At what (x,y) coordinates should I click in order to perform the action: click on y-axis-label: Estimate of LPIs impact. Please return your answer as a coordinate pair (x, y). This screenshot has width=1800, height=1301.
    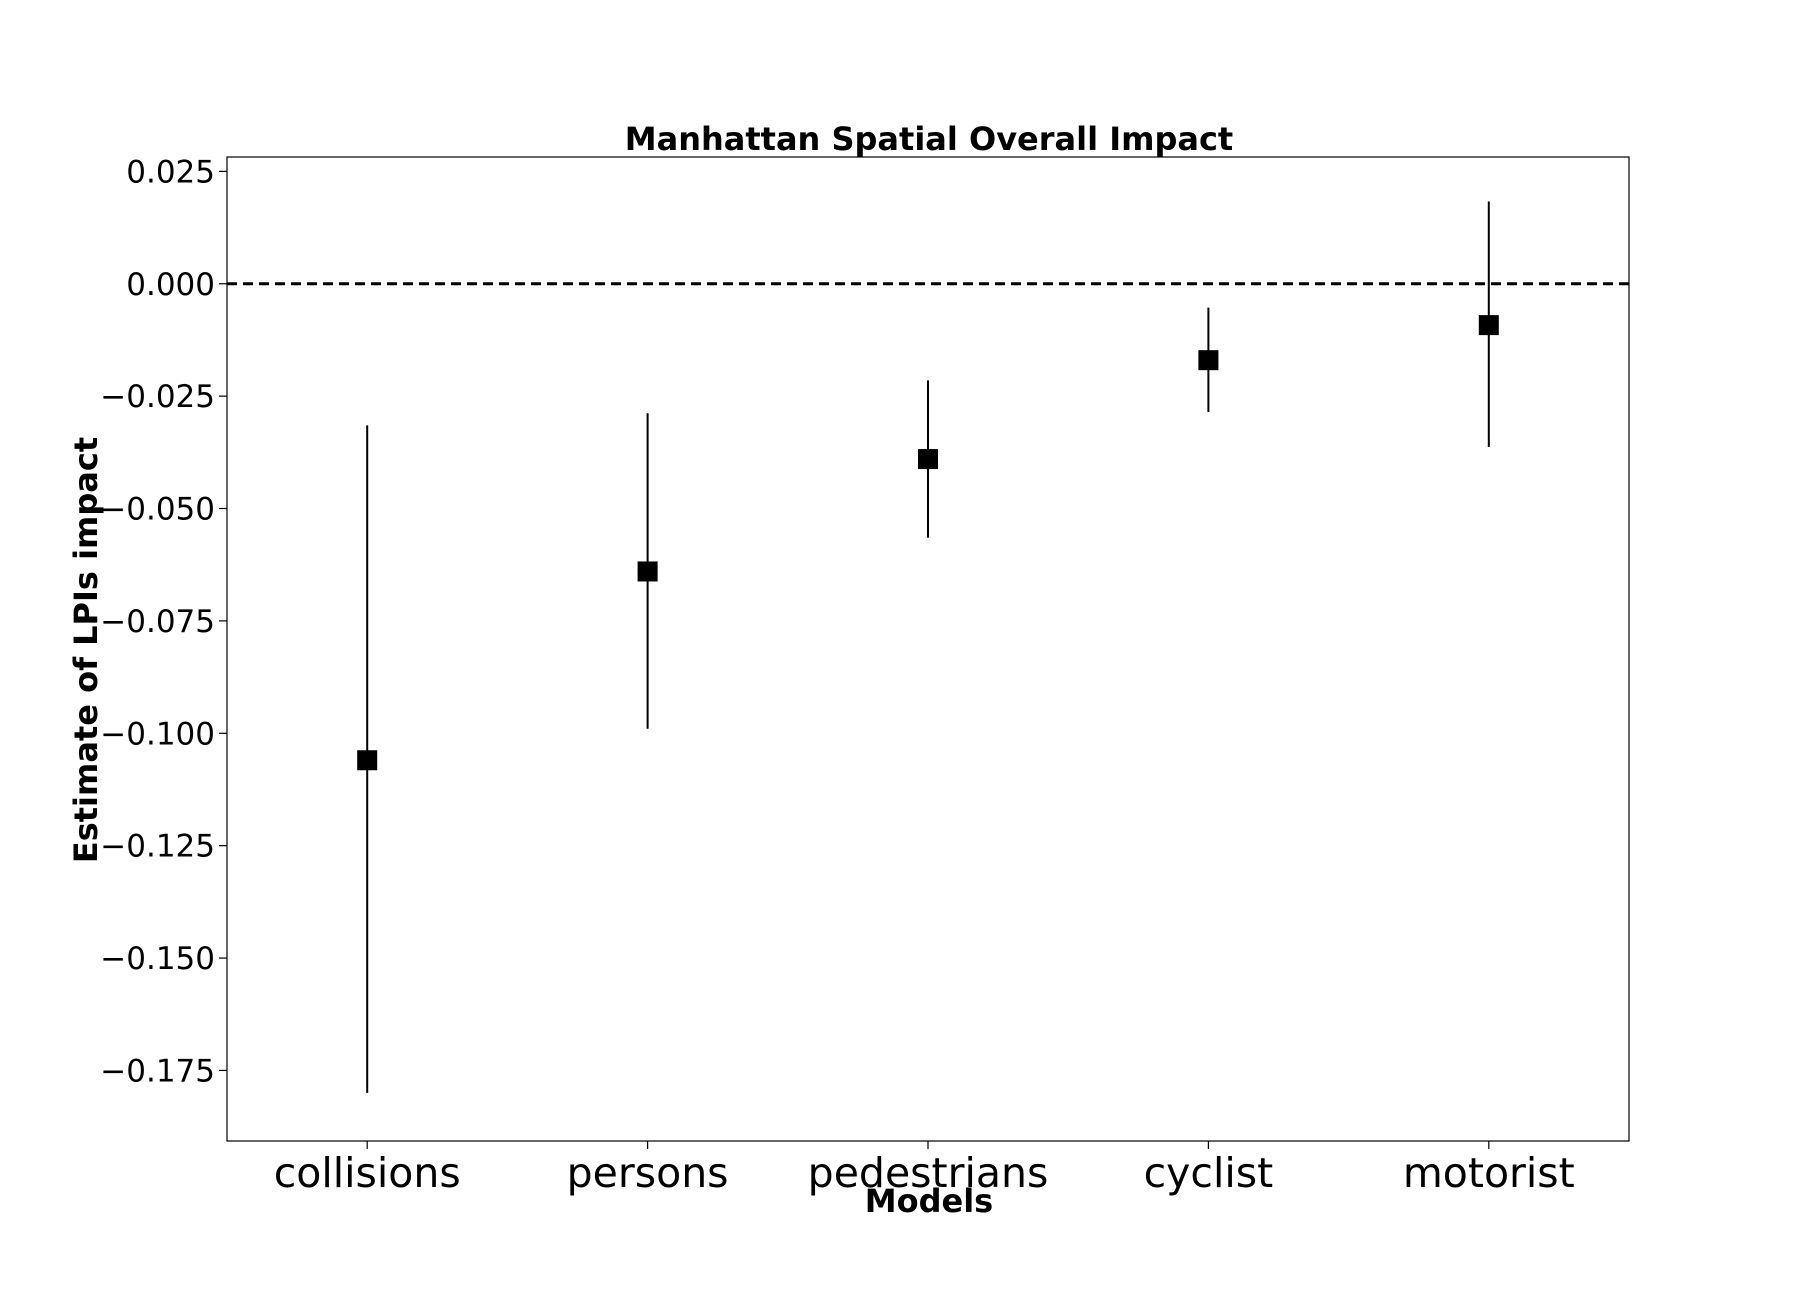
    Looking at the image, I should click on (86, 650).